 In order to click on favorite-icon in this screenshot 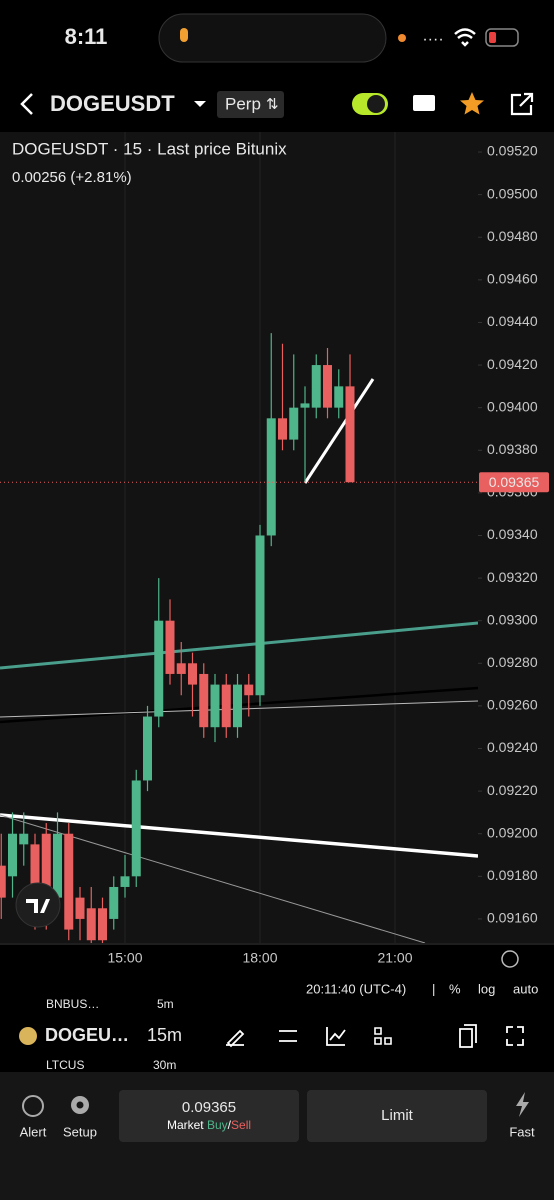, I will do `click(472, 103)`.